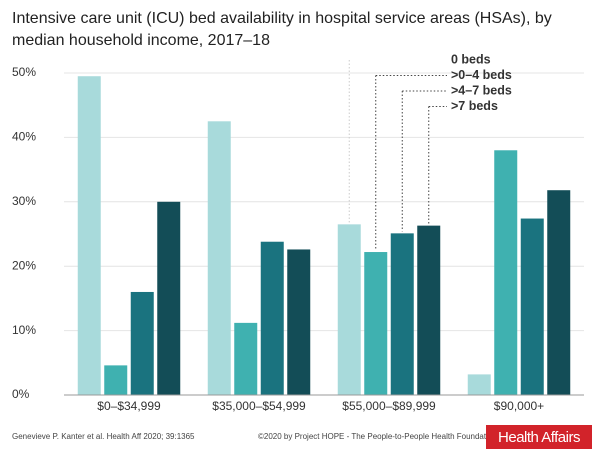 This screenshot has height=452, width=600. What do you see at coordinates (24, 137) in the screenshot?
I see `y-tick-label: 40%` at bounding box center [24, 137].